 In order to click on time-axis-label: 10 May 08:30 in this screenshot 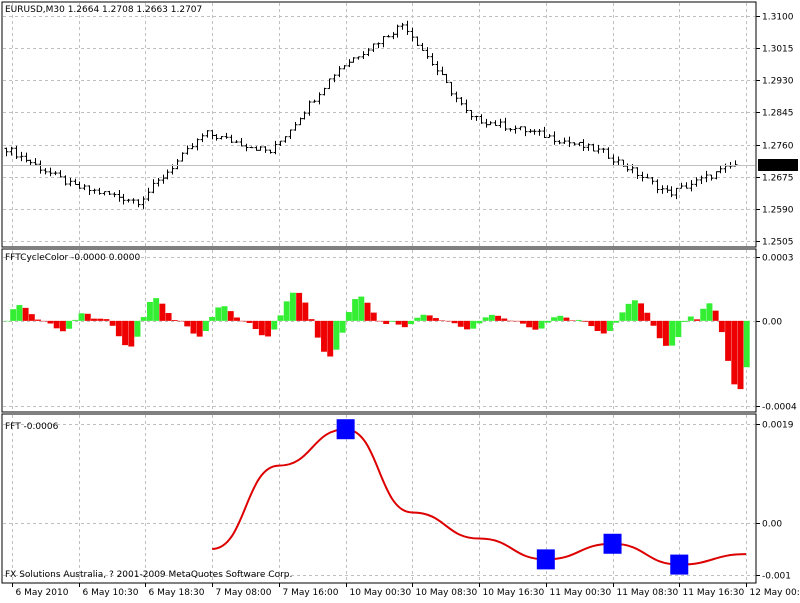, I will do `click(447, 593)`.